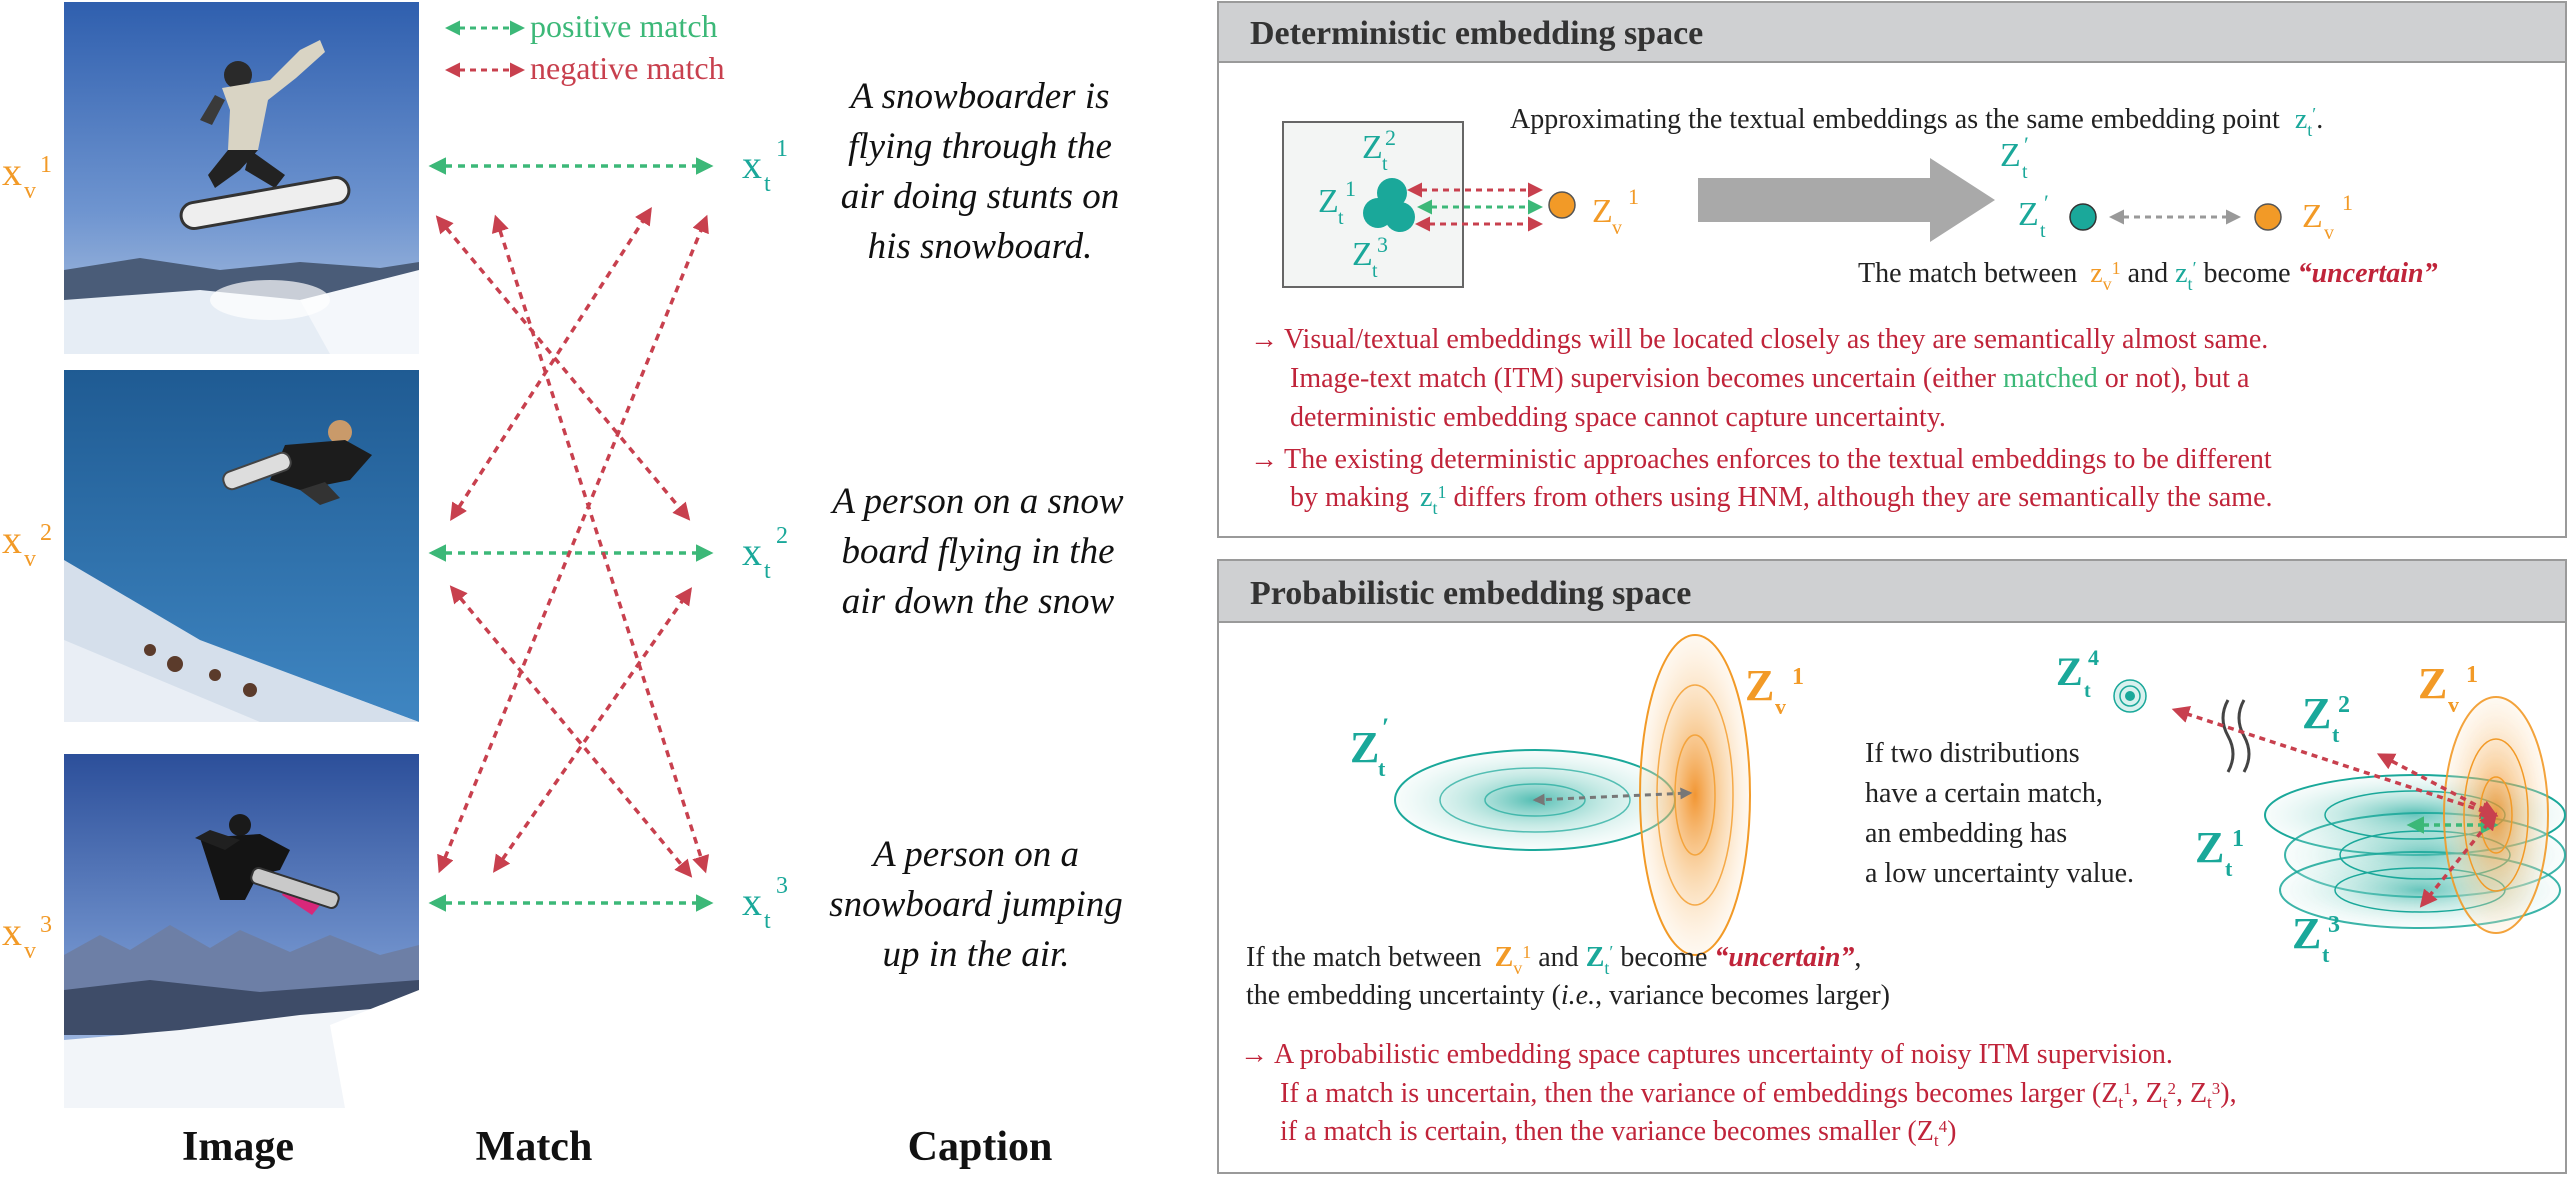 Image resolution: width=2568 pixels, height=1183 pixels. I want to click on prob-z-t3-sup: 3, so click(2334, 925).